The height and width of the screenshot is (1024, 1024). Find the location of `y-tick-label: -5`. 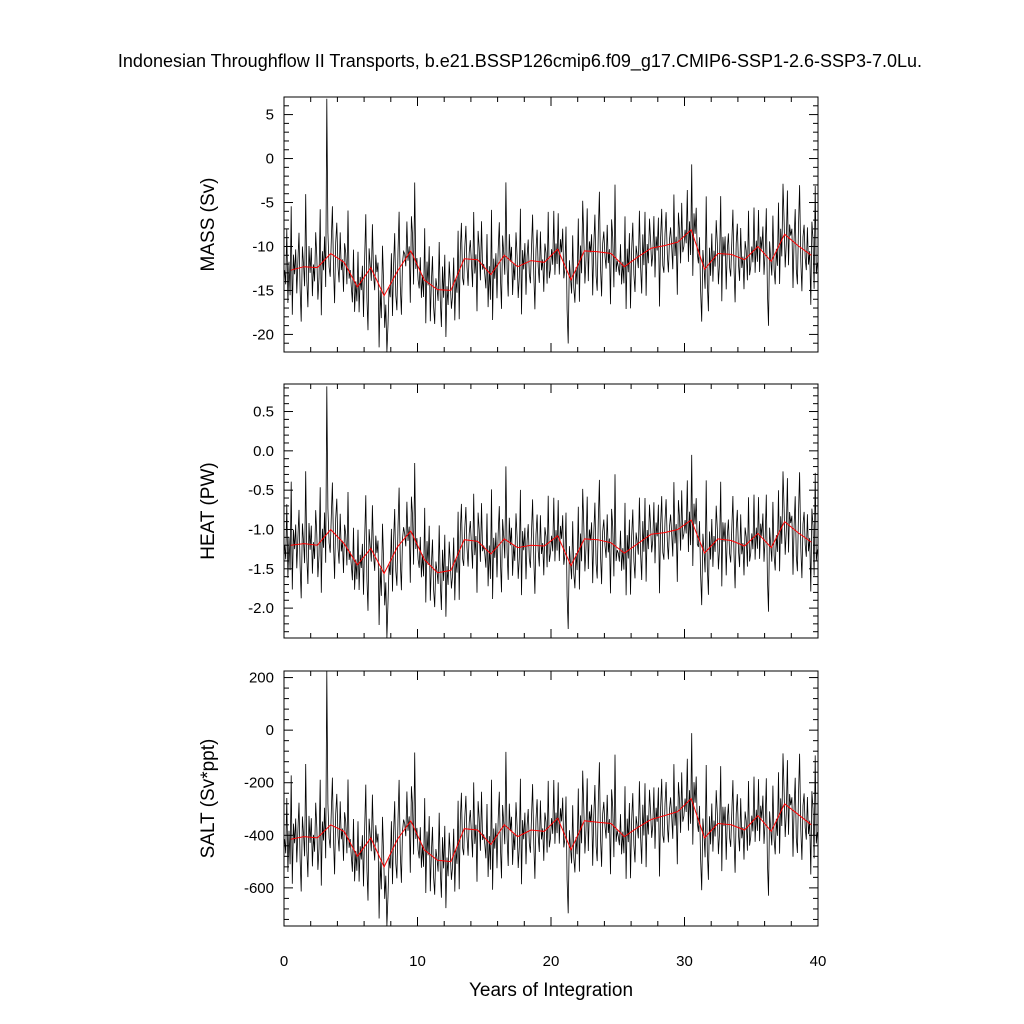

y-tick-label: -5 is located at coordinates (267, 203).